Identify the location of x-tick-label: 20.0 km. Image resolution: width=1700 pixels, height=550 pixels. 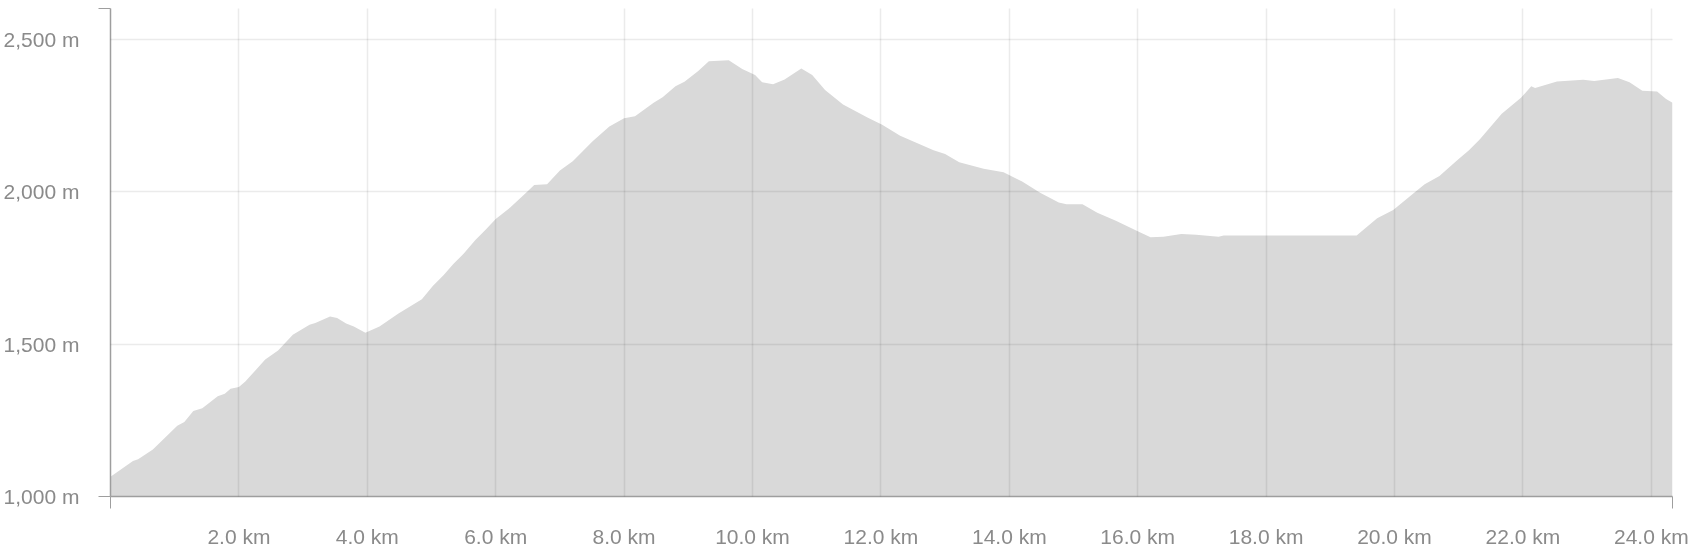
(1394, 536).